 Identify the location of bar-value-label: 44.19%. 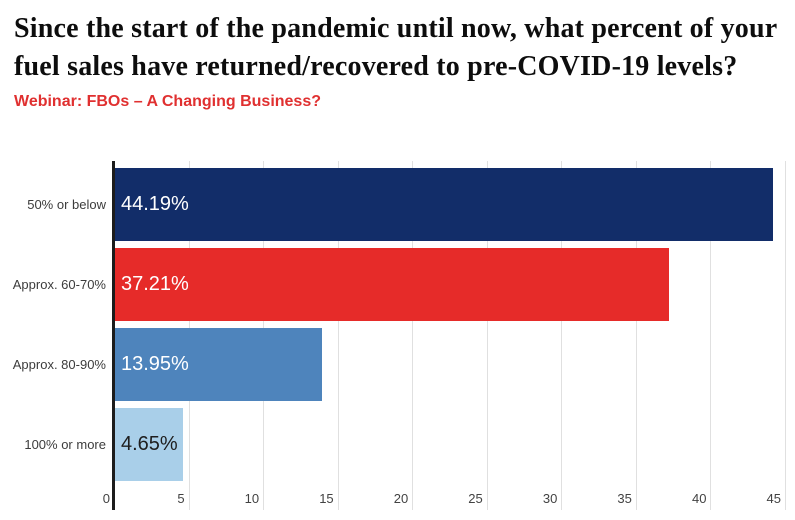
(155, 204).